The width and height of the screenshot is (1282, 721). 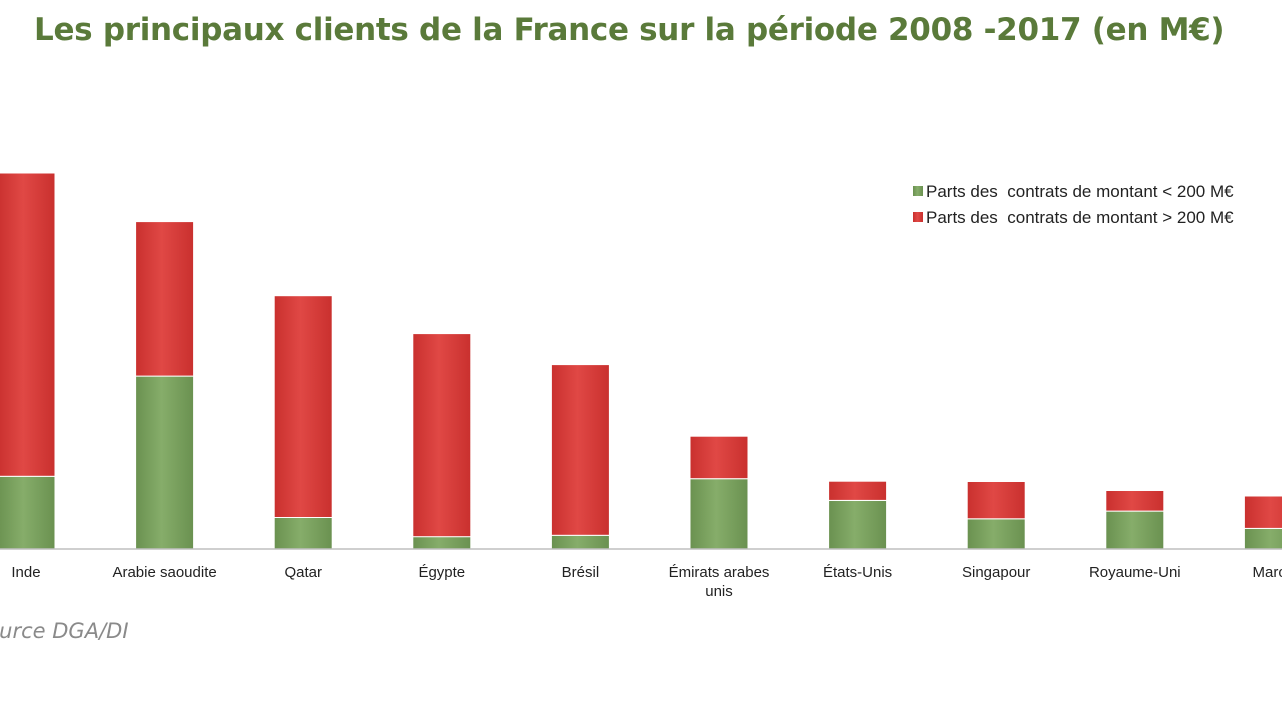 I want to click on x-tick-label: Arabie saoudite, so click(x=164, y=572).